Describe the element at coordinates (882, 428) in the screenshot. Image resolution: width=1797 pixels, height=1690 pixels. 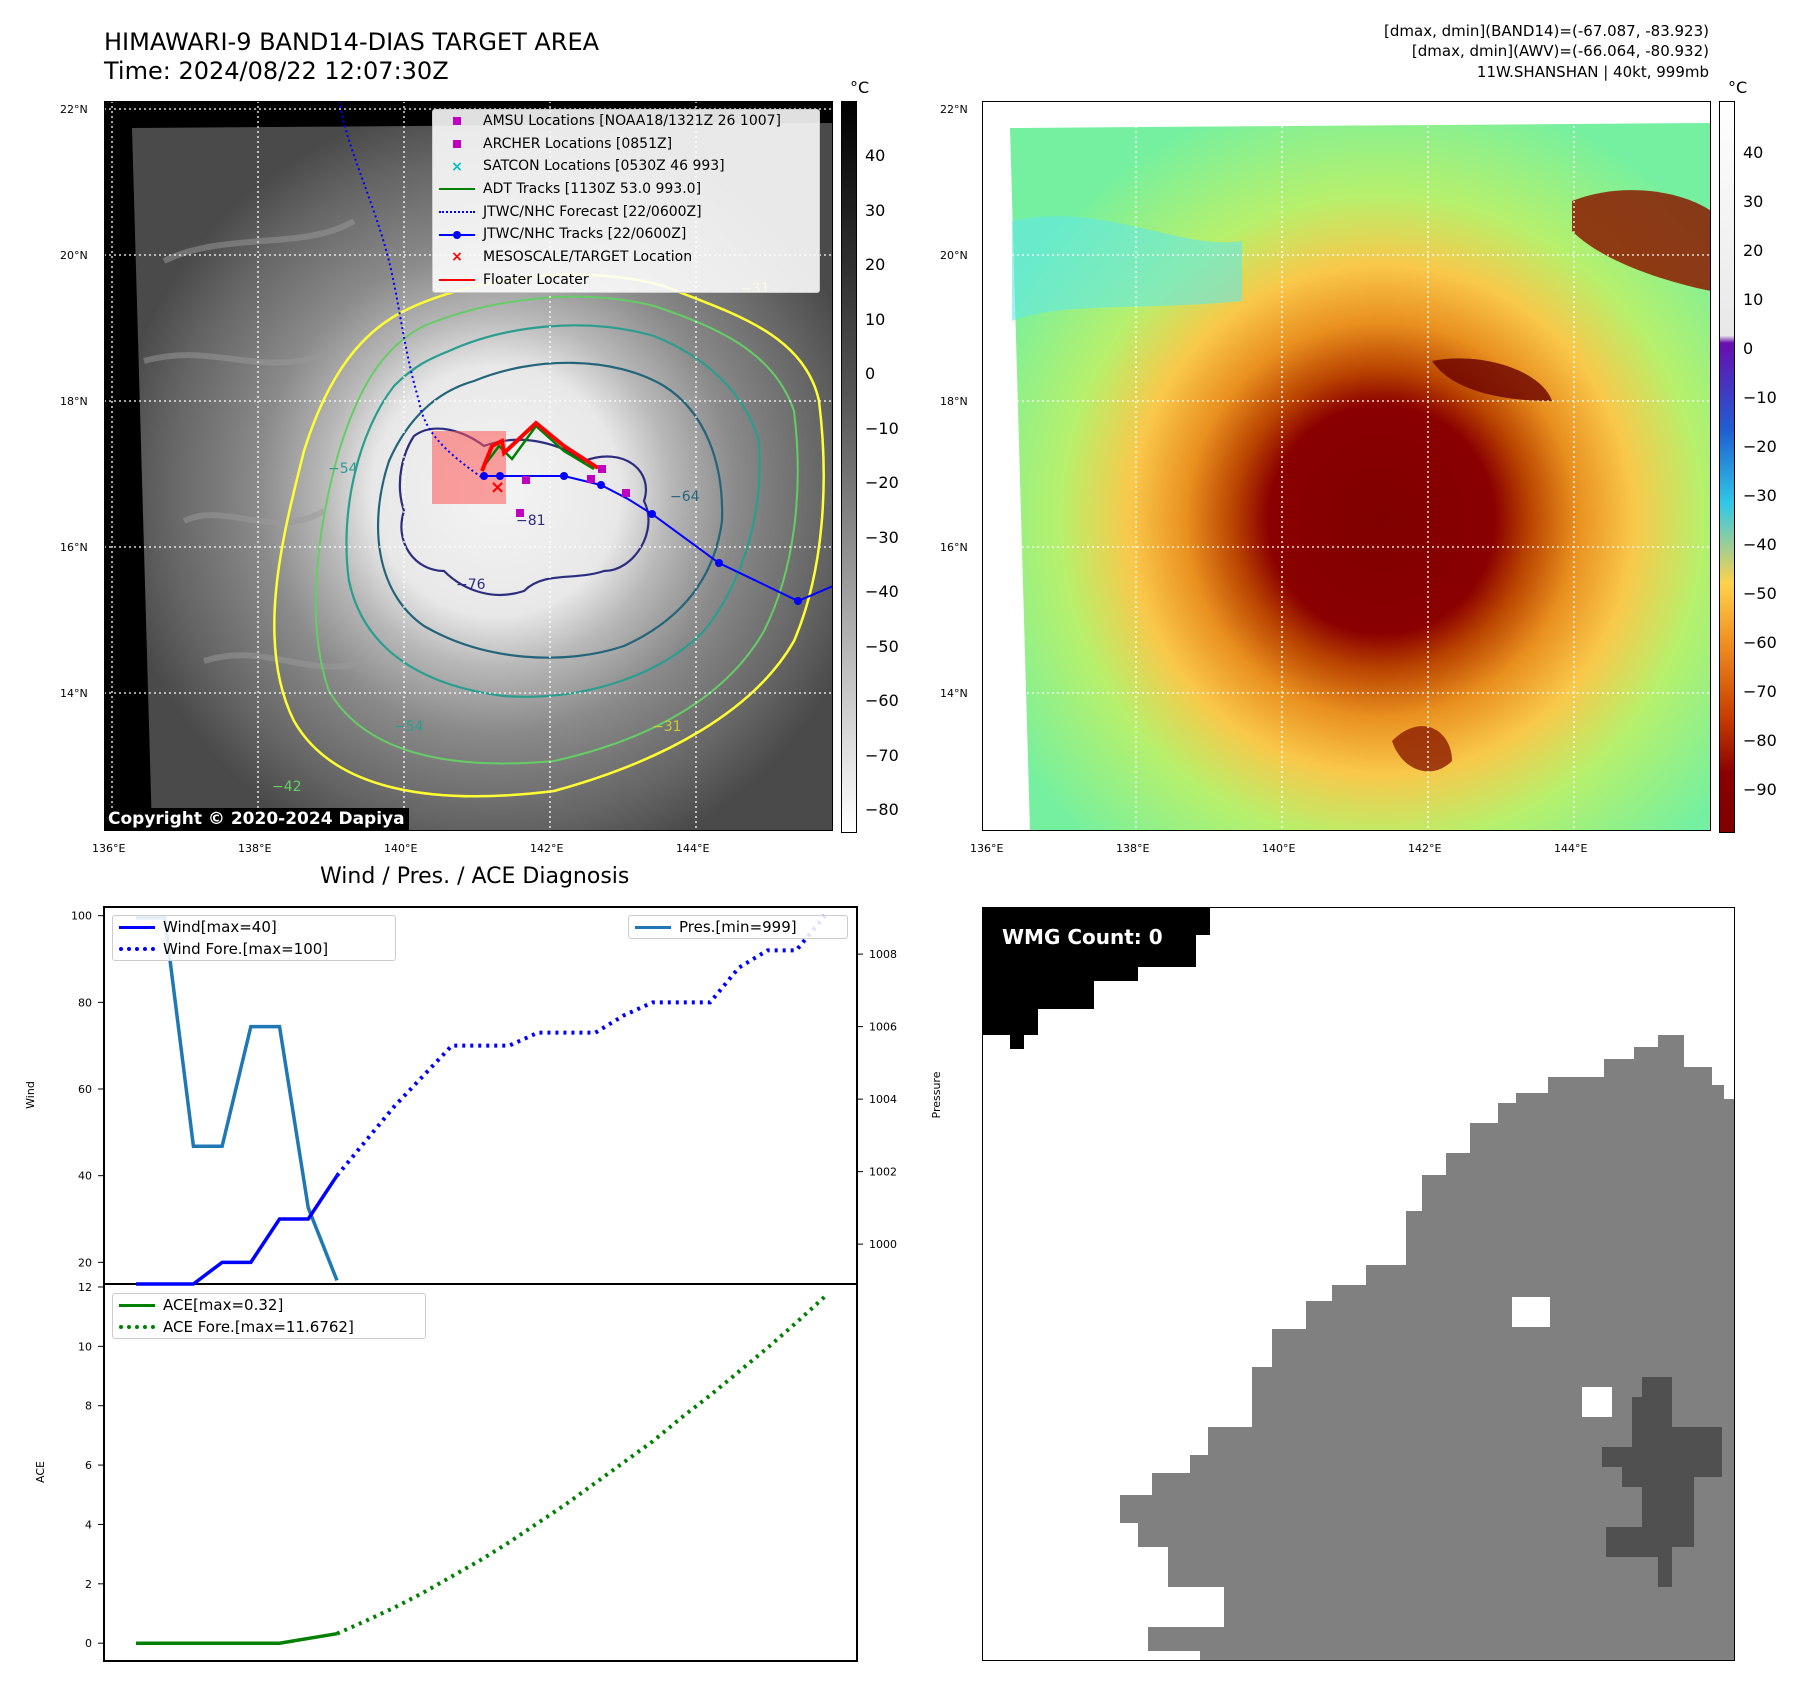
I see `ir-colorbar-tick: −10` at that location.